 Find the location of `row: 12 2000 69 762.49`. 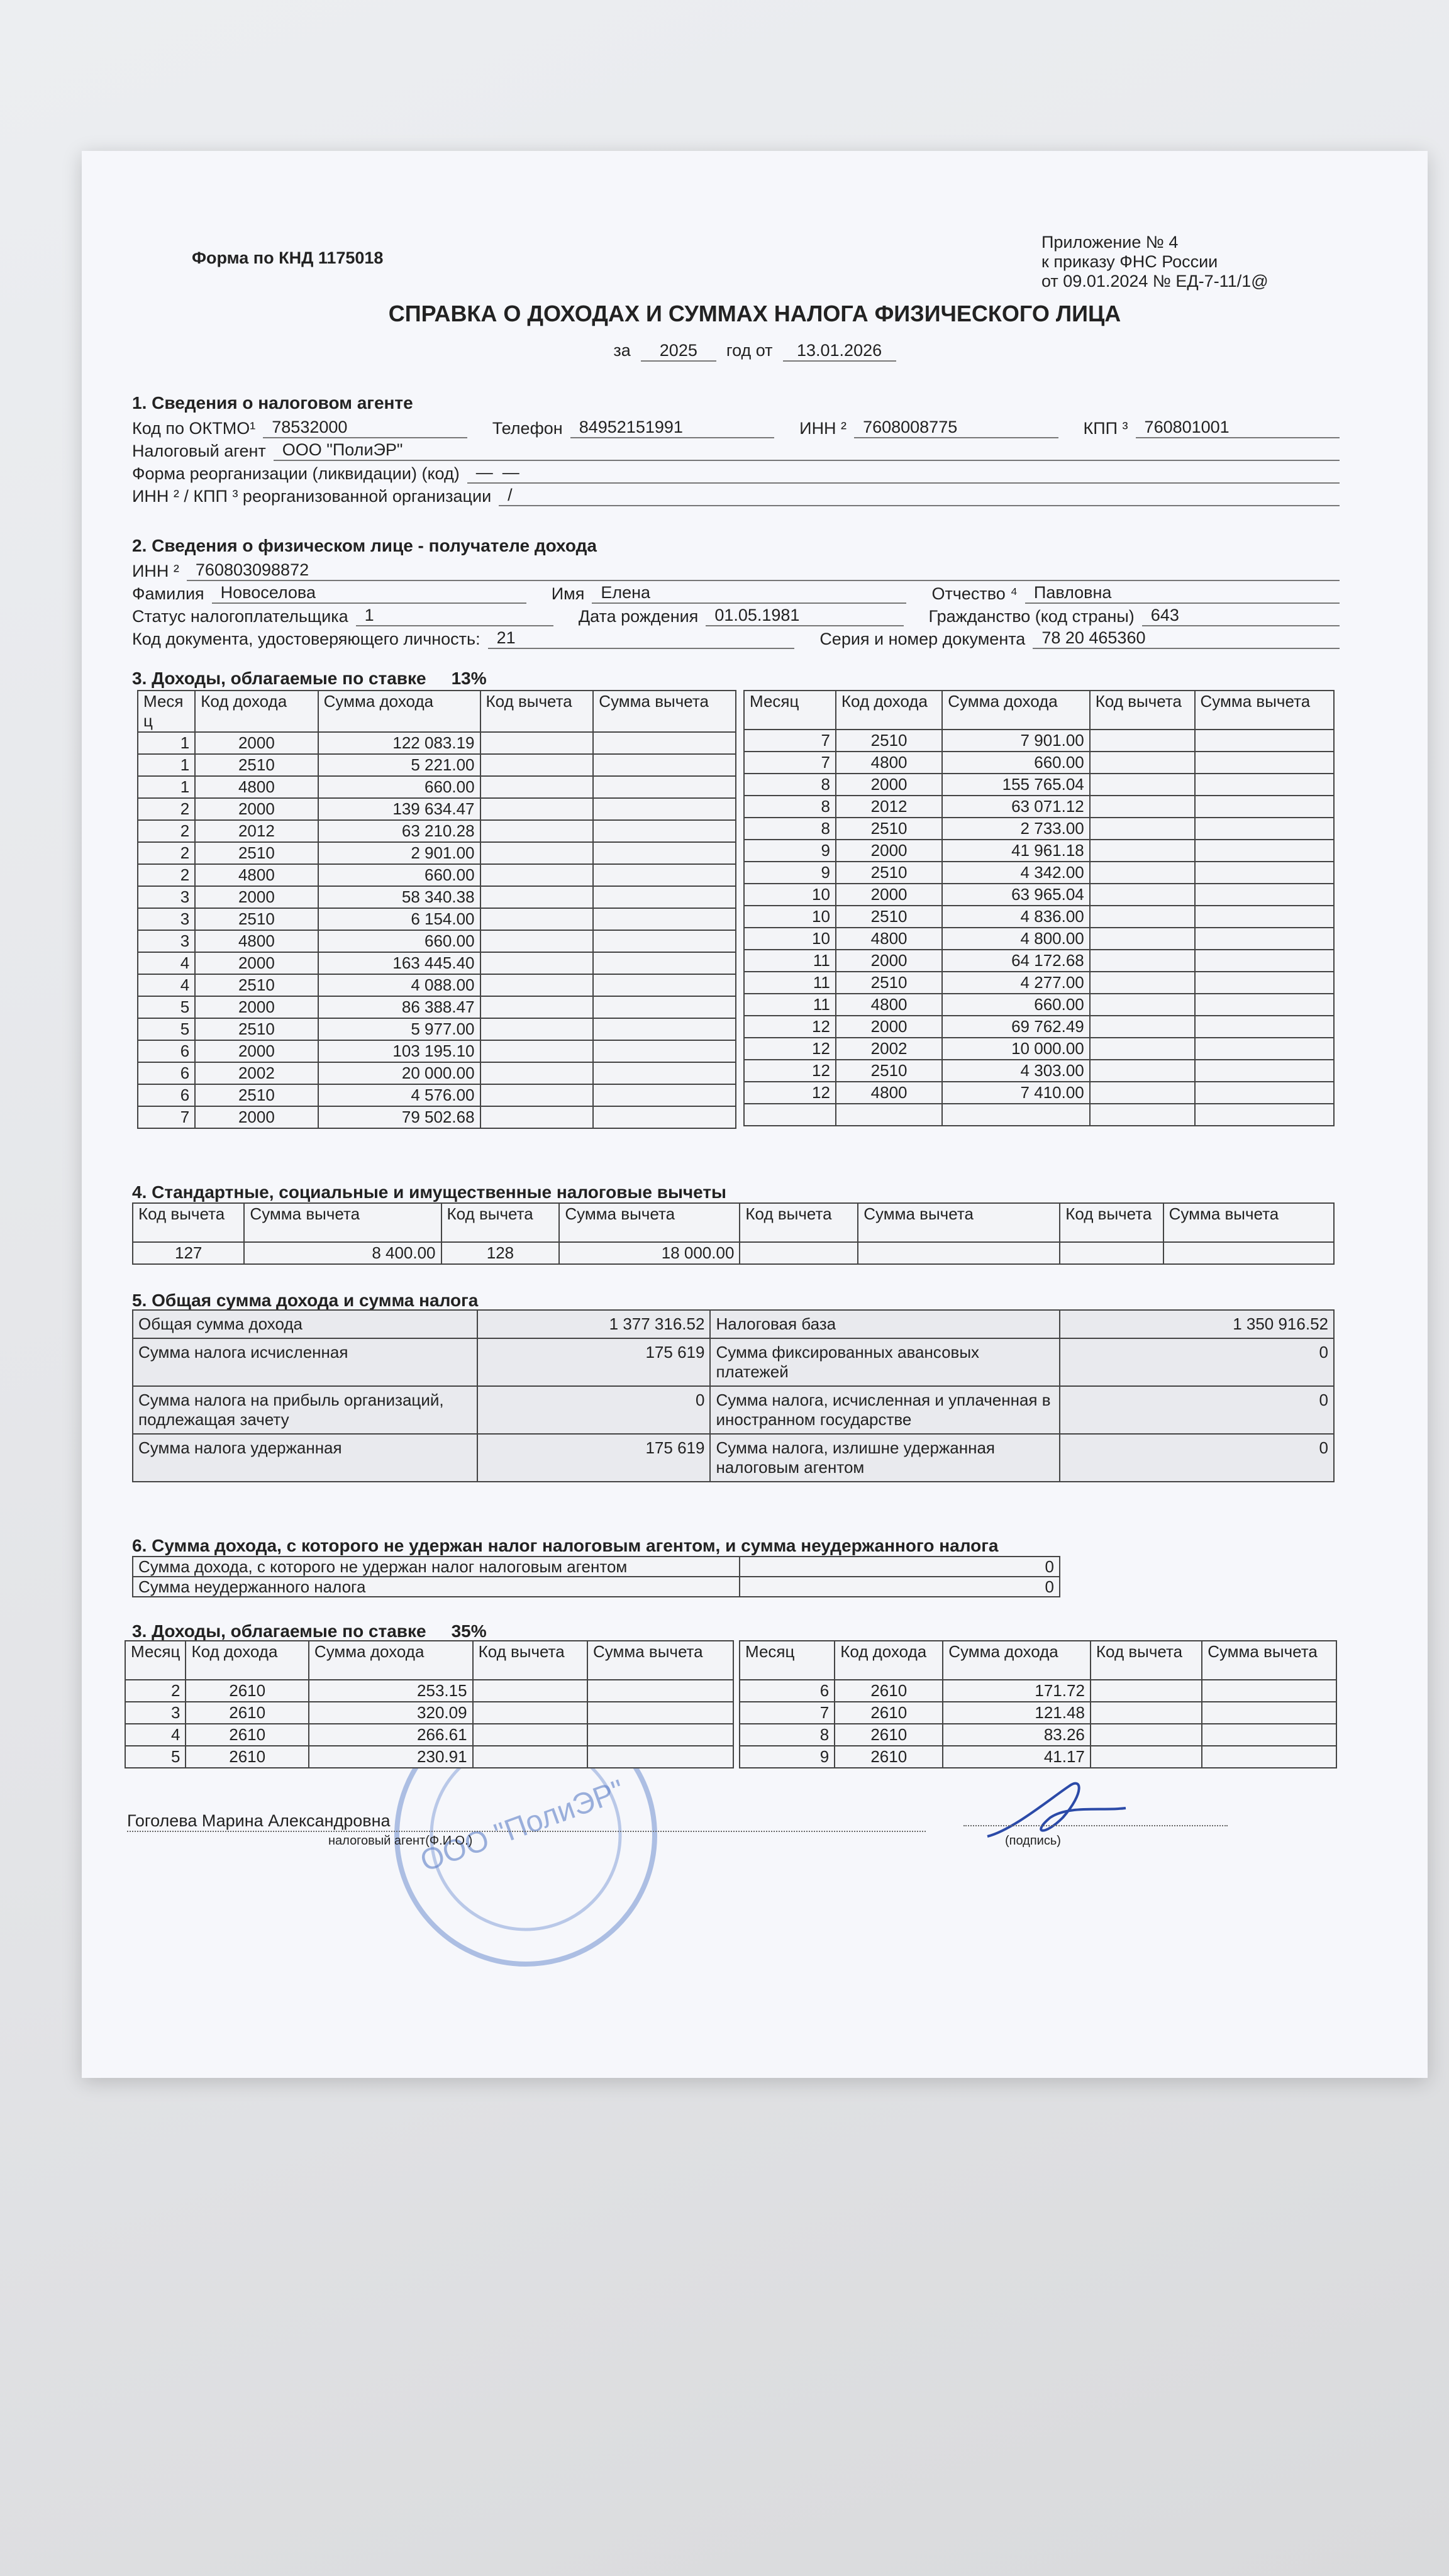

row: 12 2000 69 762.49 is located at coordinates (1039, 1026).